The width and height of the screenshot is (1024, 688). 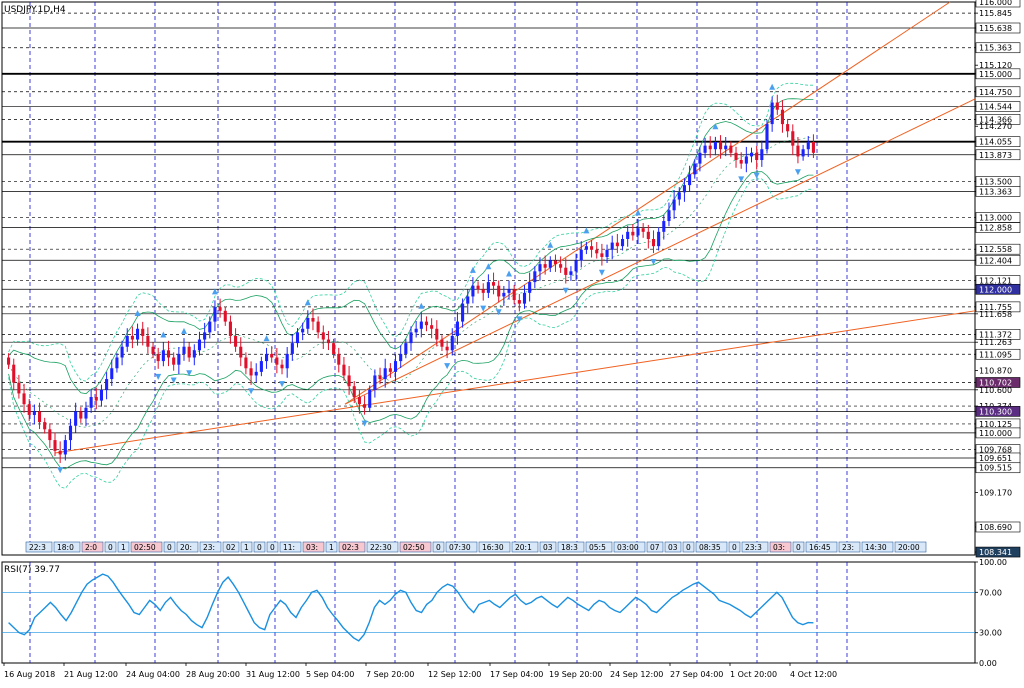 What do you see at coordinates (753, 671) in the screenshot?
I see `time-tick: 1 Oct 20:00` at bounding box center [753, 671].